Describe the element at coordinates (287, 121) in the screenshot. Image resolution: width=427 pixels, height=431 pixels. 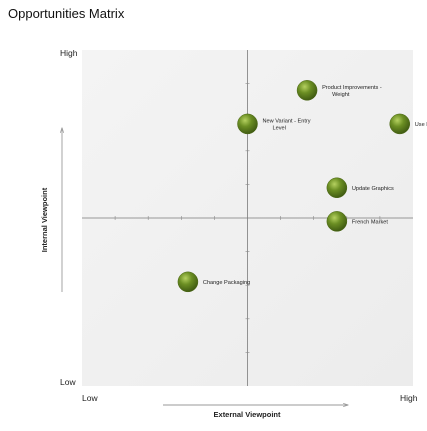
I see `point-label-line: New Variant - Entry` at that location.